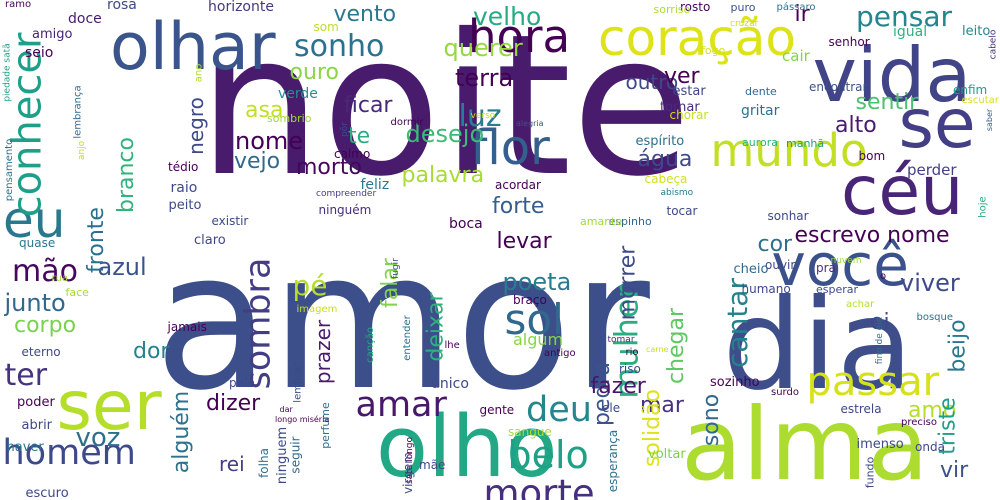  Describe the element at coordinates (930, 447) in the screenshot. I see `word-onda: onda` at that location.